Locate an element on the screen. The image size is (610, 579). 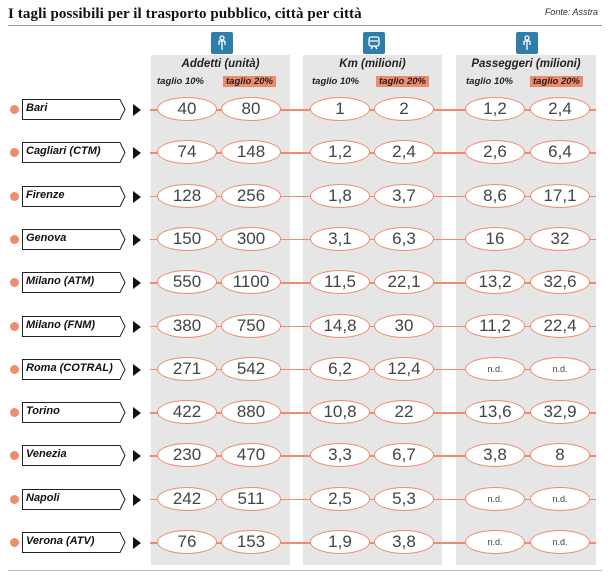
table-row: Roma (COTRAL) 271 542 6,2 12,4 n.d. n.d. is located at coordinates (305, 370).